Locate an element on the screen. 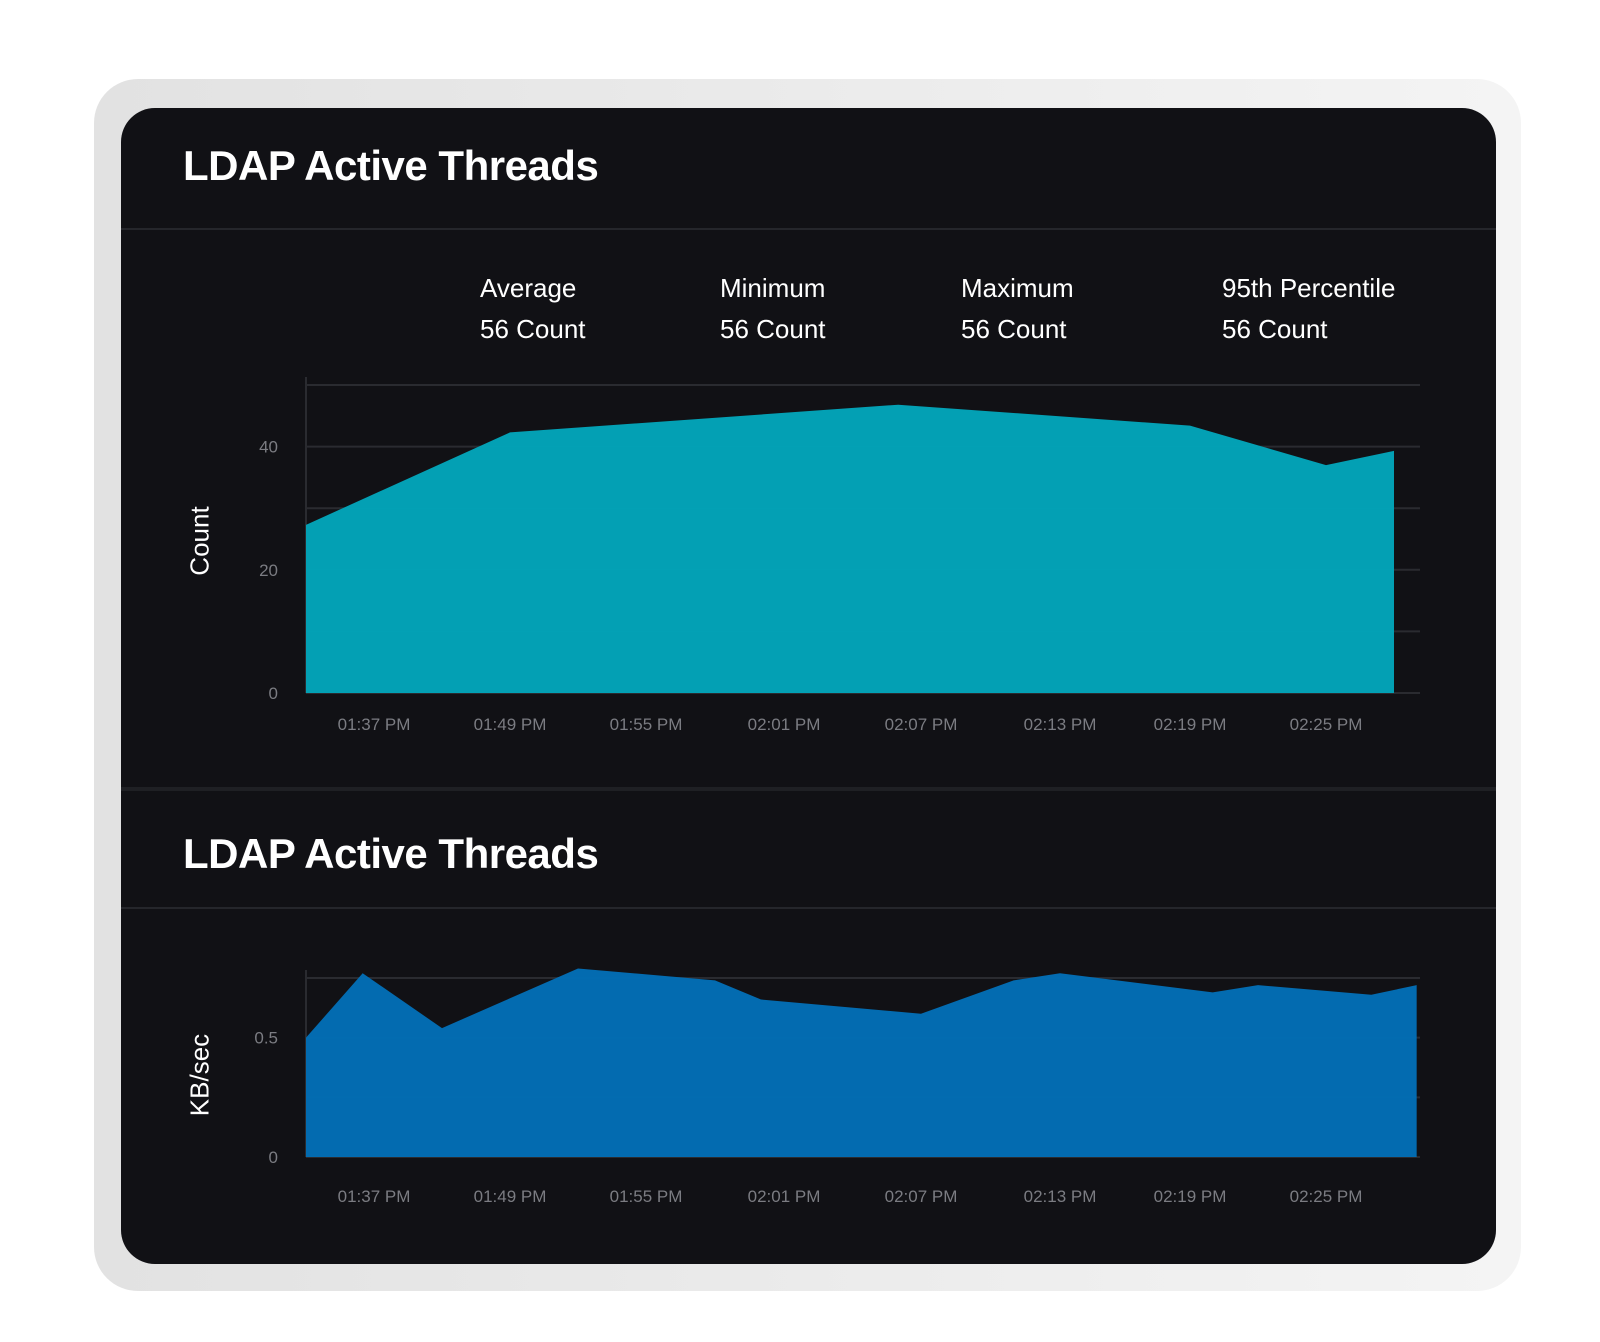 The width and height of the screenshot is (1600, 1342). y-tick-label: 40 is located at coordinates (268, 447).